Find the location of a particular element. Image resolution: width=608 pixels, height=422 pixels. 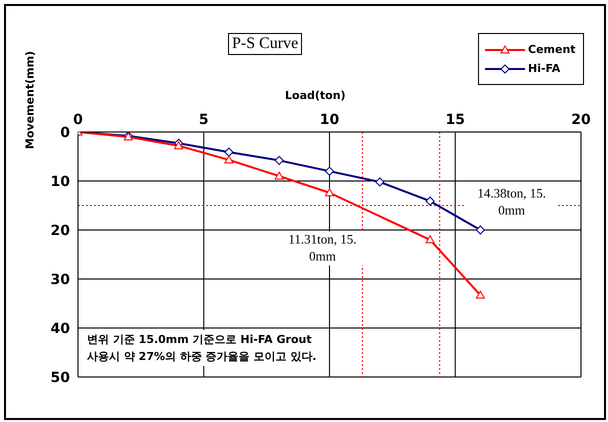

x-tick-label: 0 is located at coordinates (78, 120).